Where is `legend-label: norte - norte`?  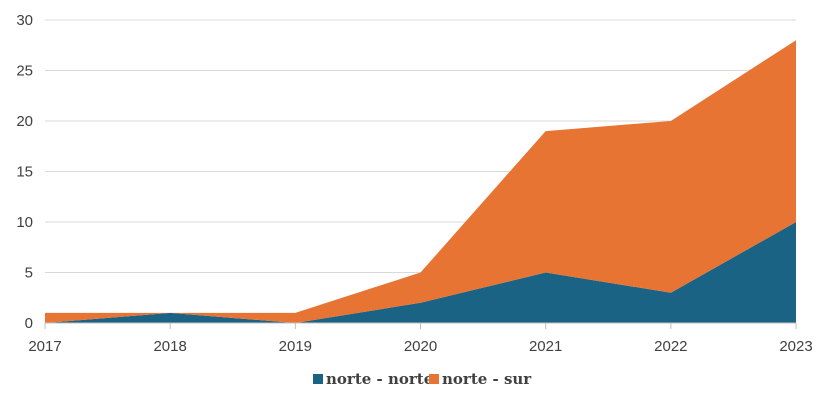 legend-label: norte - norte is located at coordinates (379, 379).